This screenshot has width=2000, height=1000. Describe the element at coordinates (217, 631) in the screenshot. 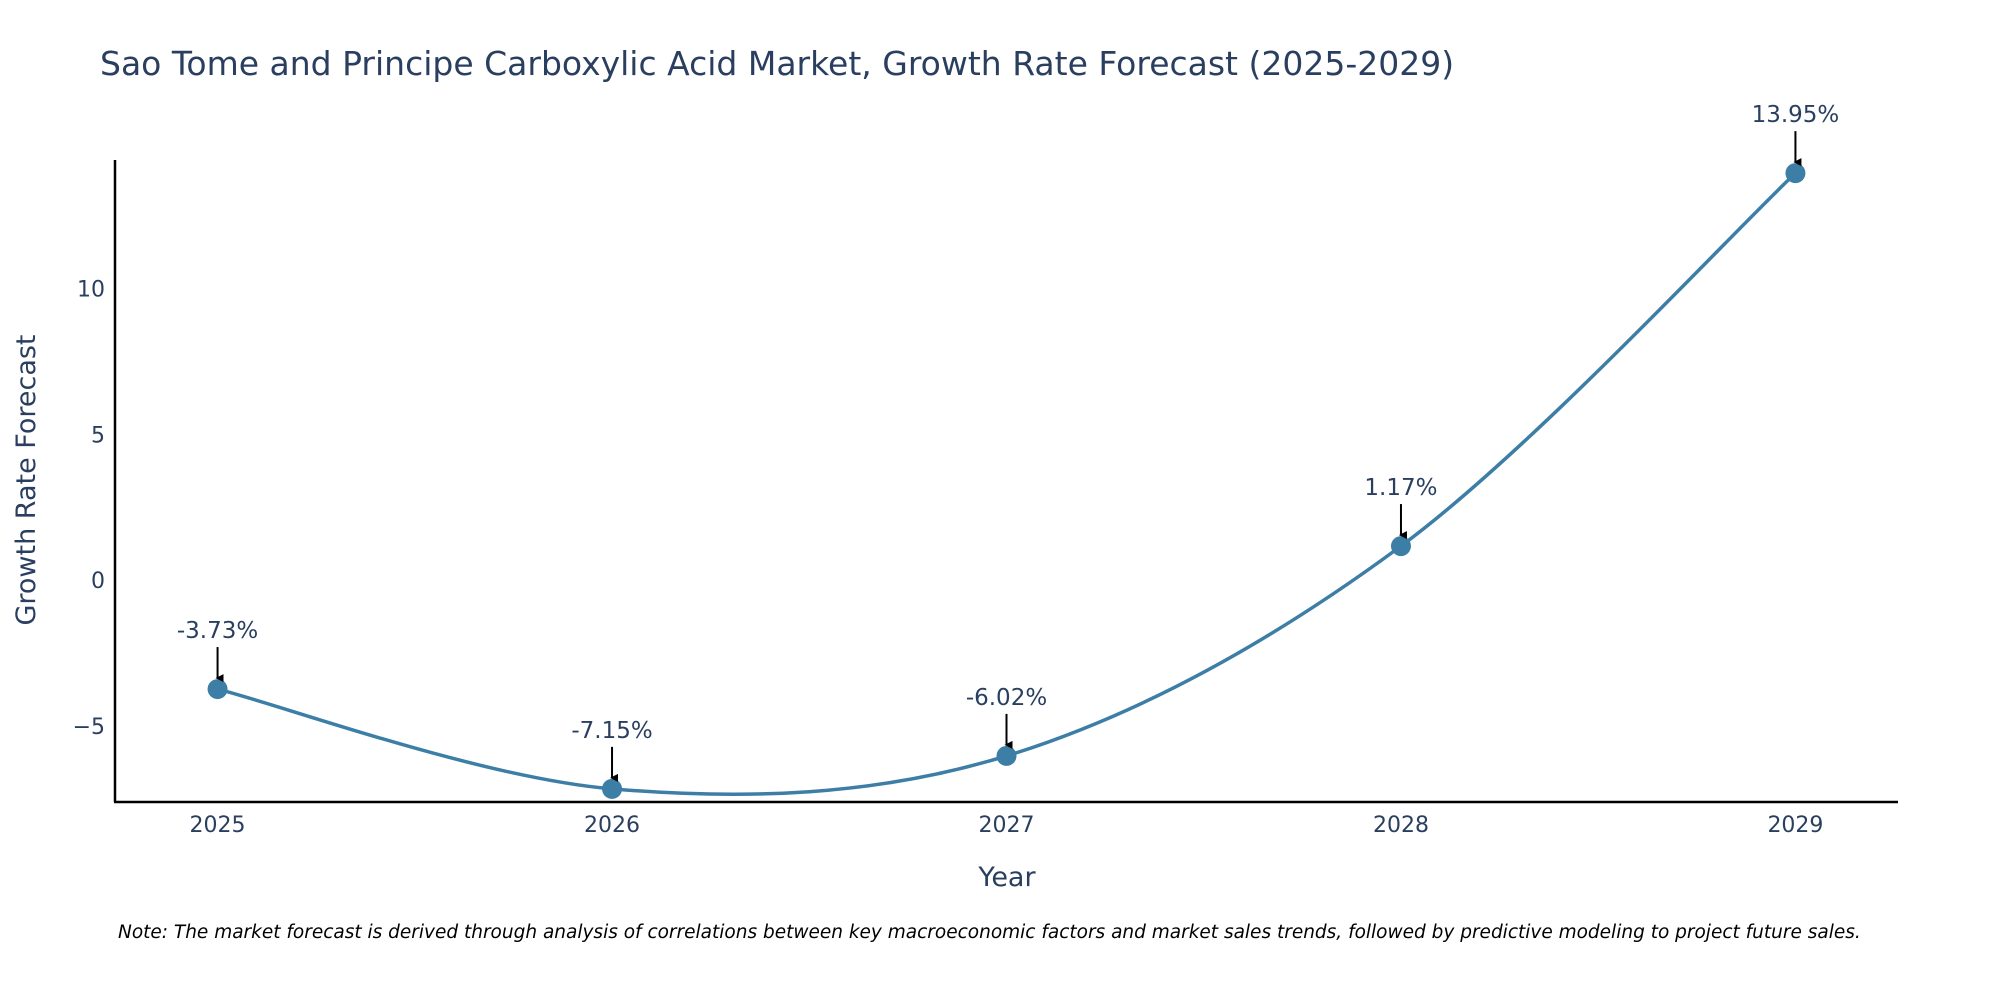

I see `data-label: -3.73%` at that location.